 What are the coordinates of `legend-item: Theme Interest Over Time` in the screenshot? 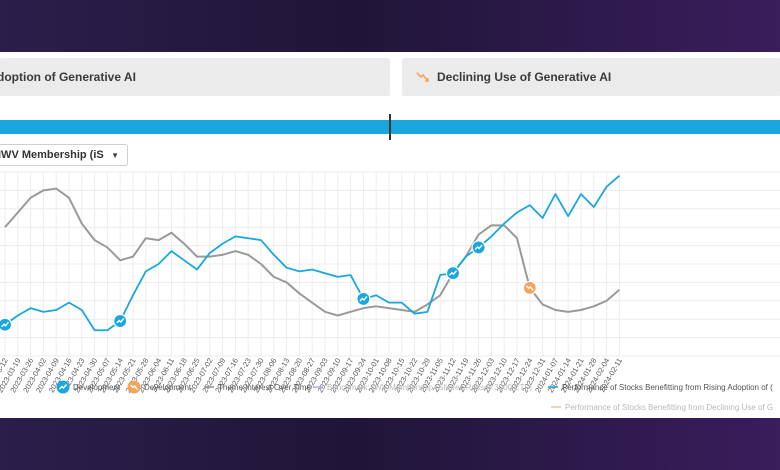 It's located at (257, 387).